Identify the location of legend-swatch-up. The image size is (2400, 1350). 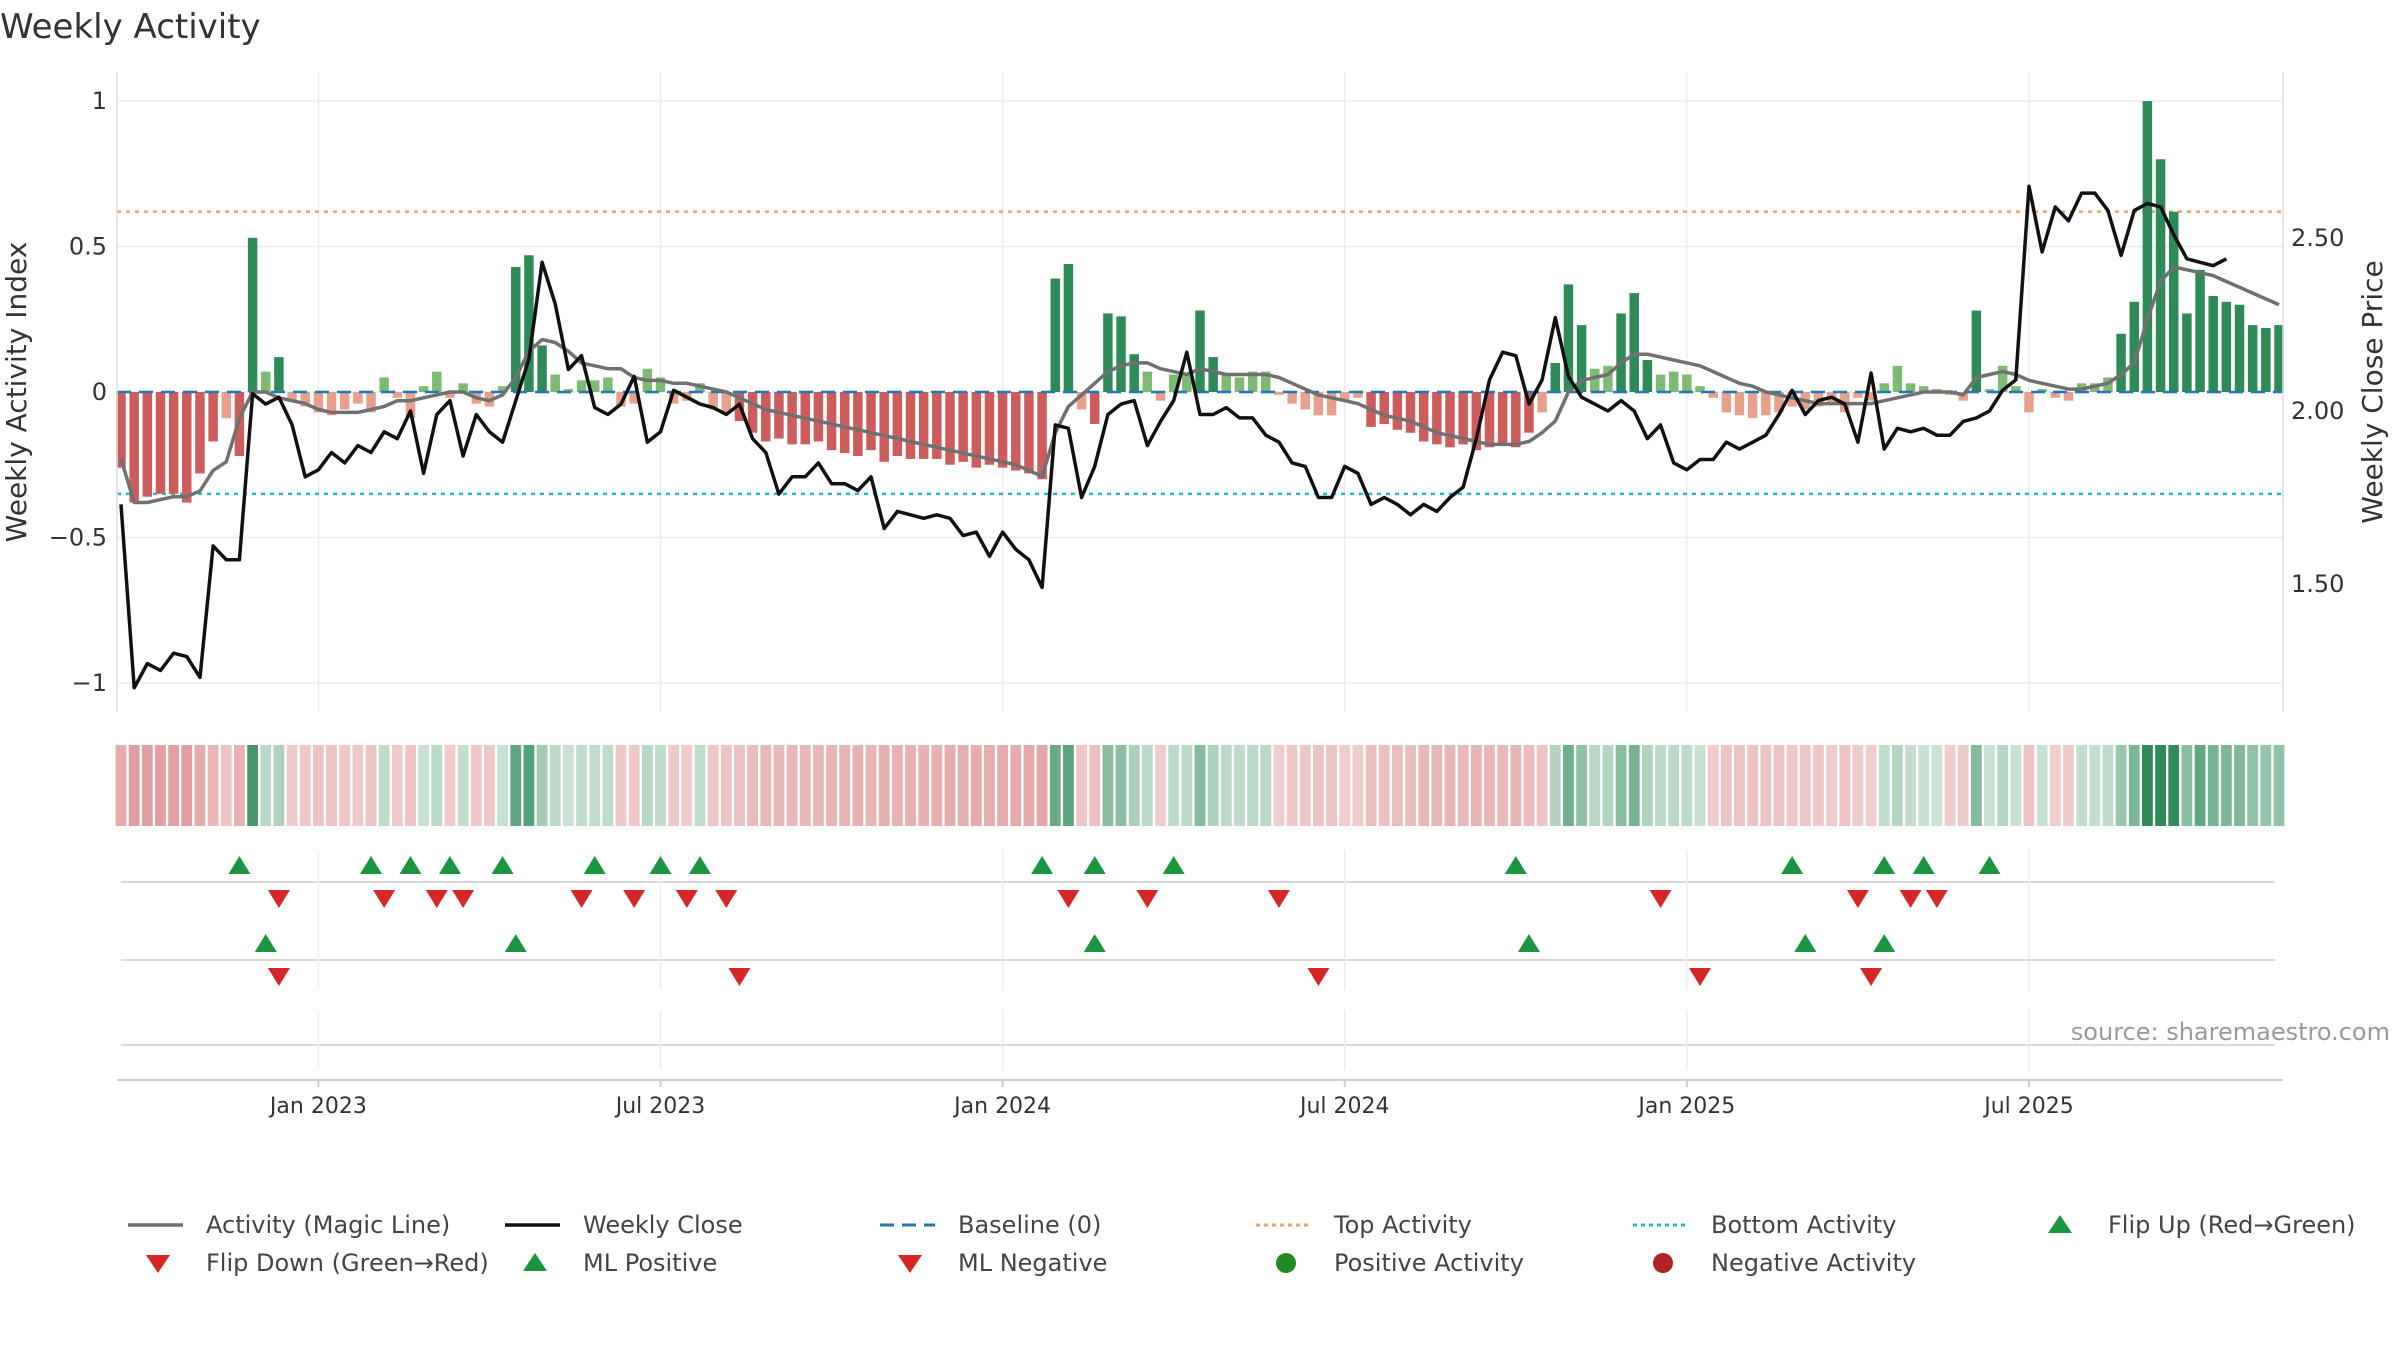
(535, 1262).